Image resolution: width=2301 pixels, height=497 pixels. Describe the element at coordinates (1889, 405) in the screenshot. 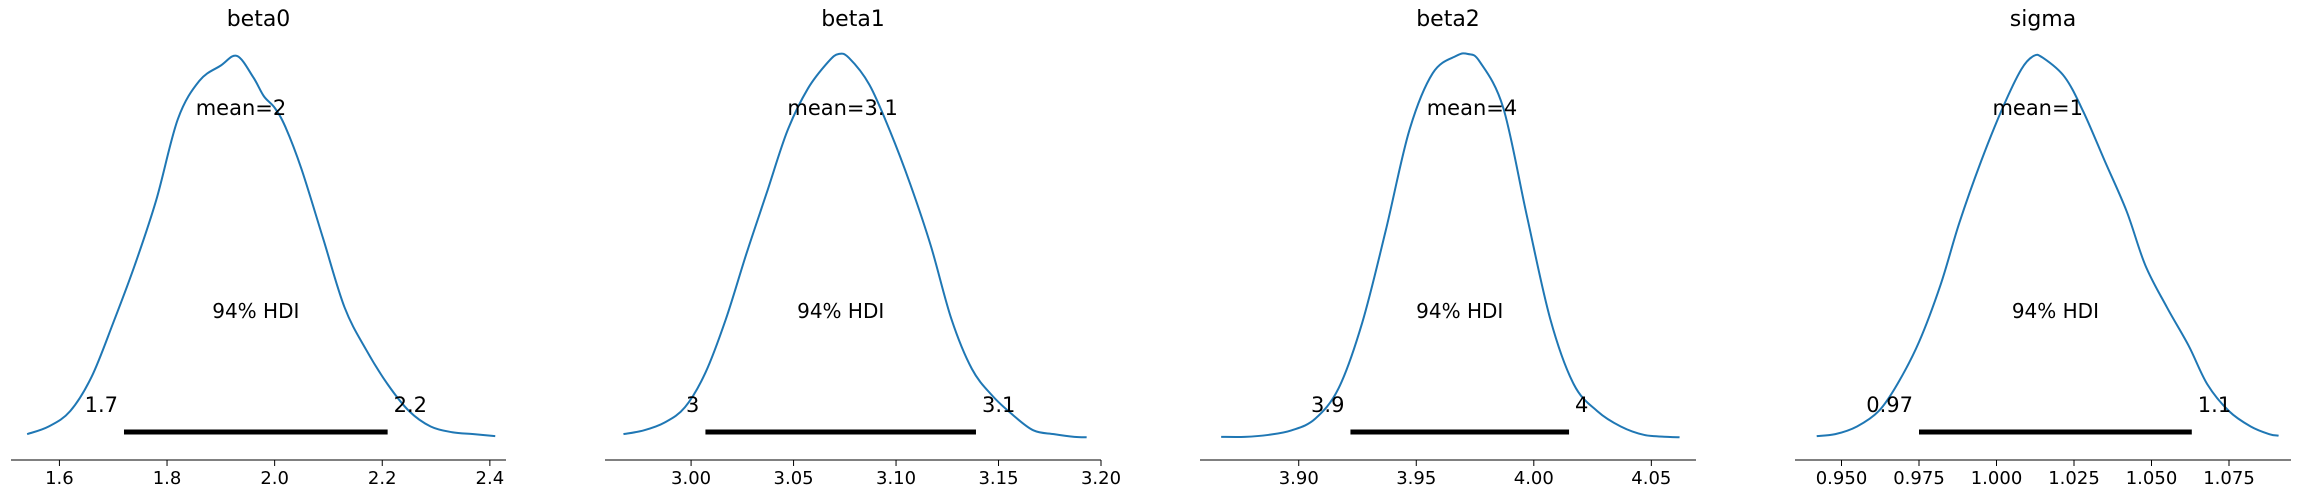

I see `hdi-low-label: 0.97` at that location.